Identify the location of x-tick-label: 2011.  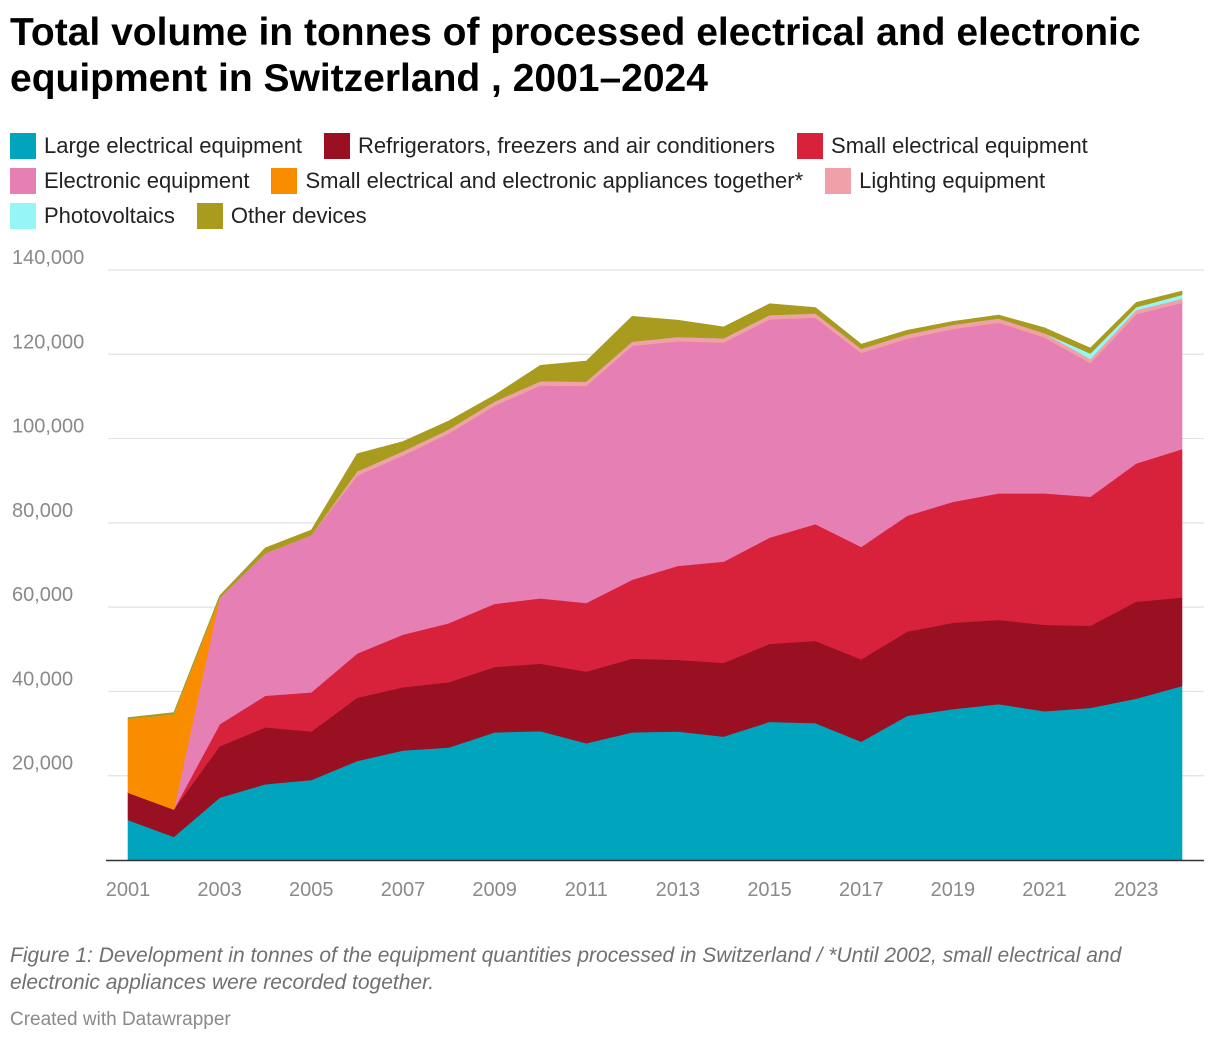
(586, 890).